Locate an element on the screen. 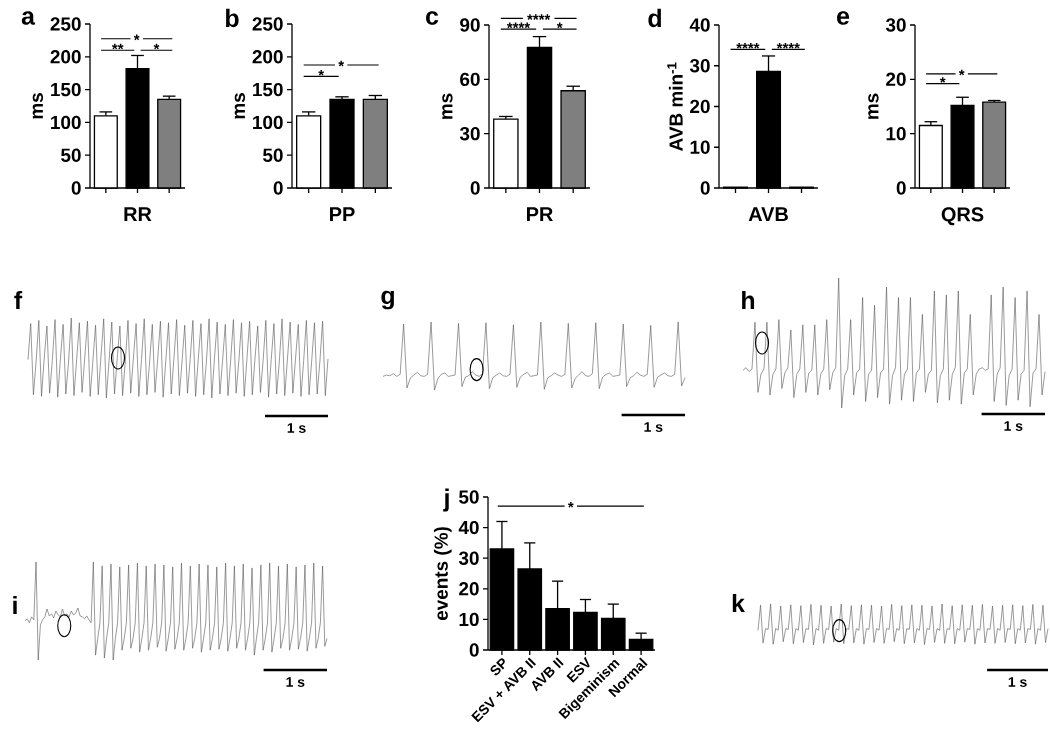 This screenshot has height=731, width=1050. y-tick-label: 90 is located at coordinates (470, 25).